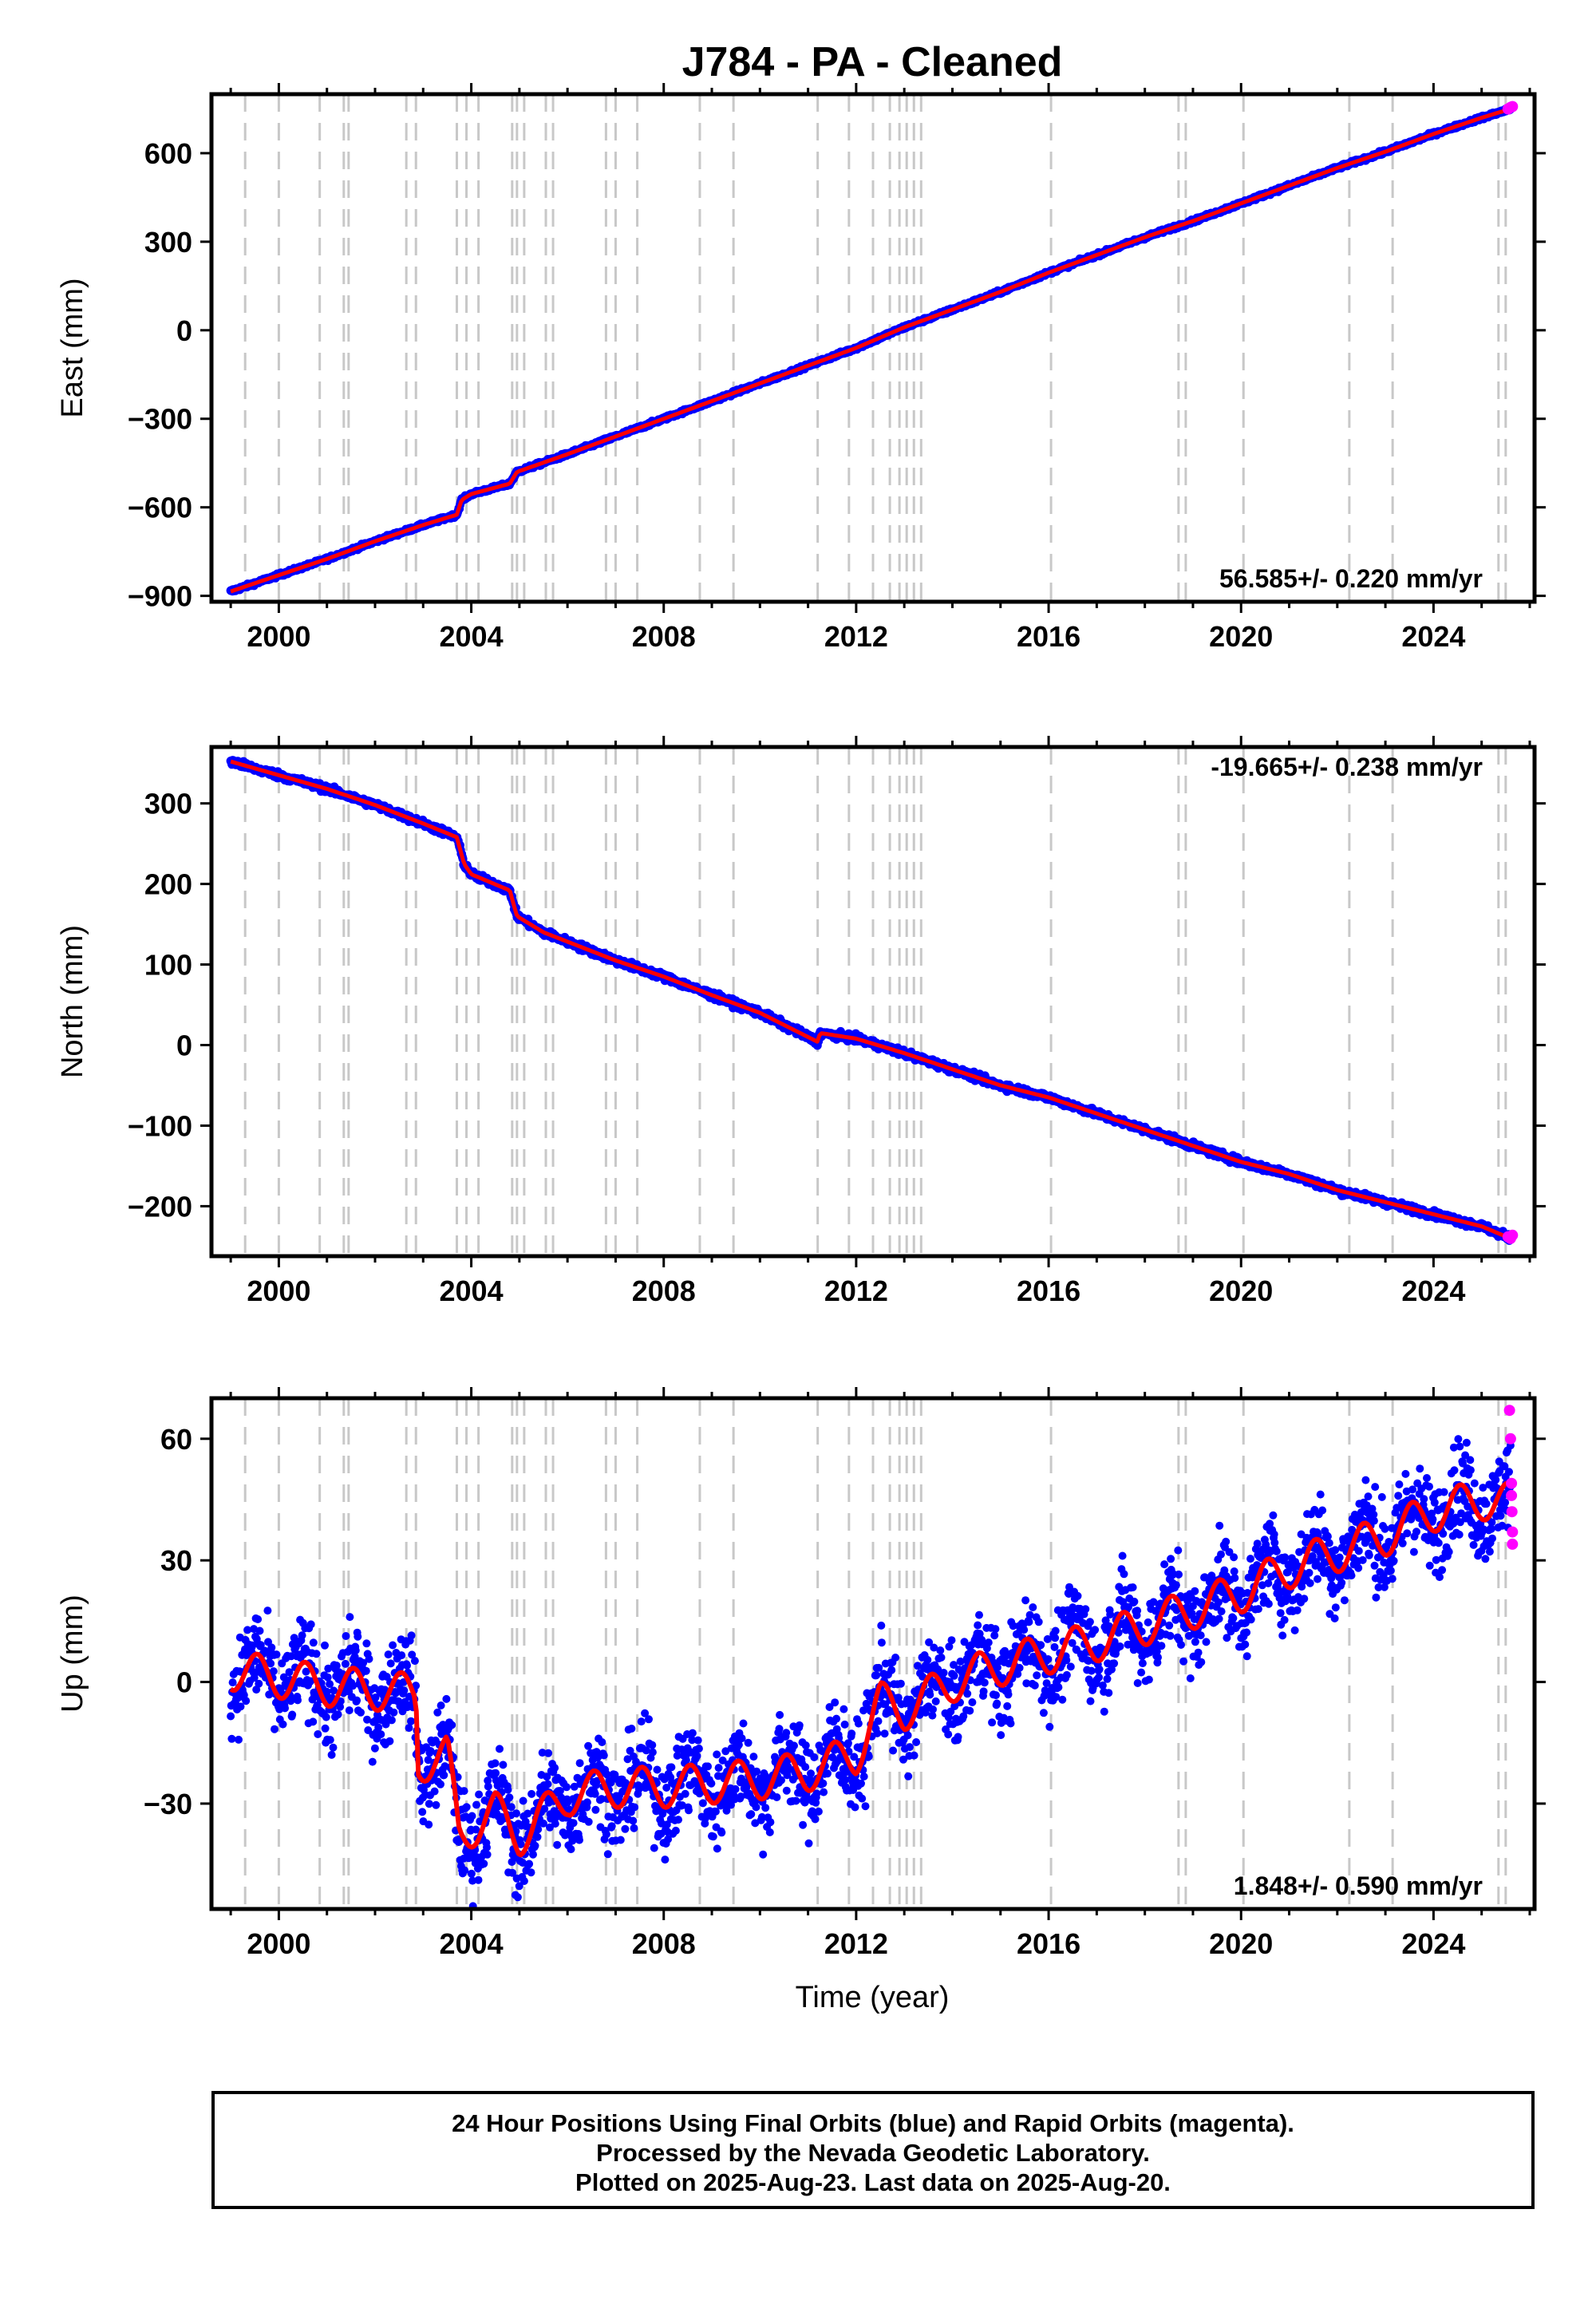 The width and height of the screenshot is (1596, 2316). I want to click on east-x-tick-label: 2024, so click(1433, 636).